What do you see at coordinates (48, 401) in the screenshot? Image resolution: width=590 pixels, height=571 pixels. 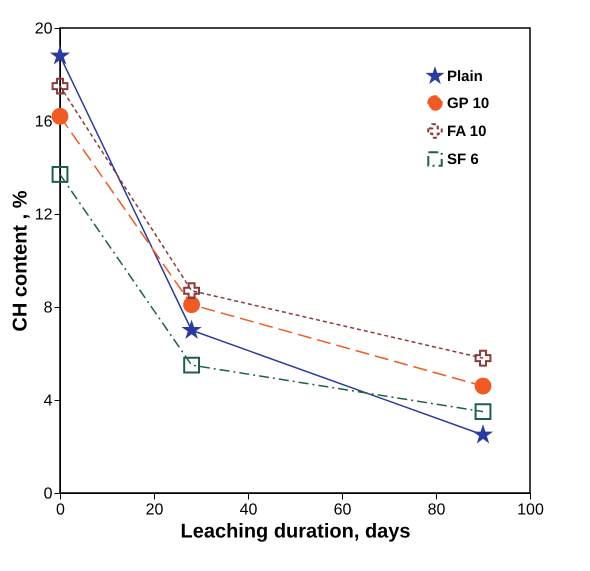 I see `y-tick-label: 4` at bounding box center [48, 401].